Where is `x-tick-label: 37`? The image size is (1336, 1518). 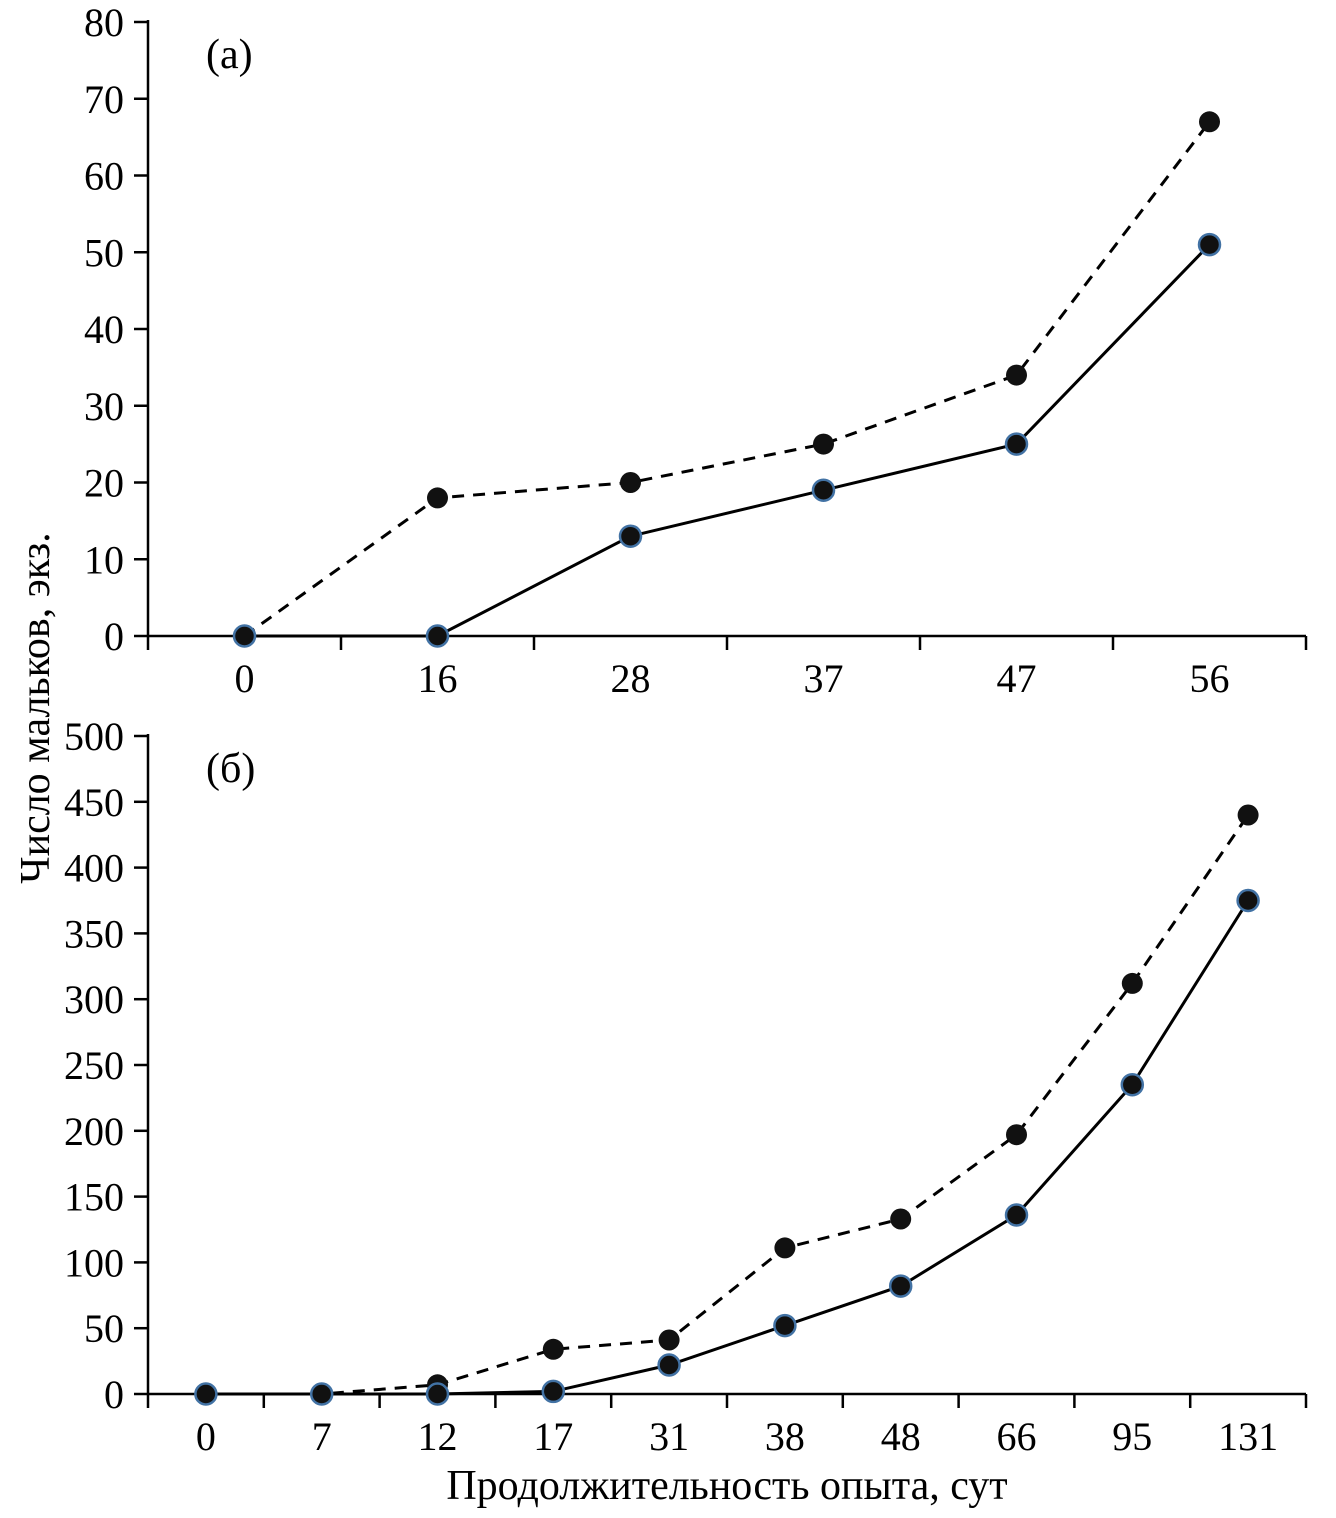
x-tick-label: 37 is located at coordinates (824, 678).